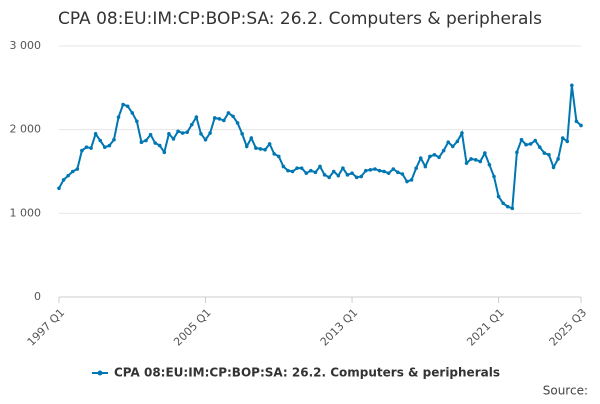 The height and width of the screenshot is (404, 600). I want to click on x-tick-label: 2013 Q1, so click(339, 327).